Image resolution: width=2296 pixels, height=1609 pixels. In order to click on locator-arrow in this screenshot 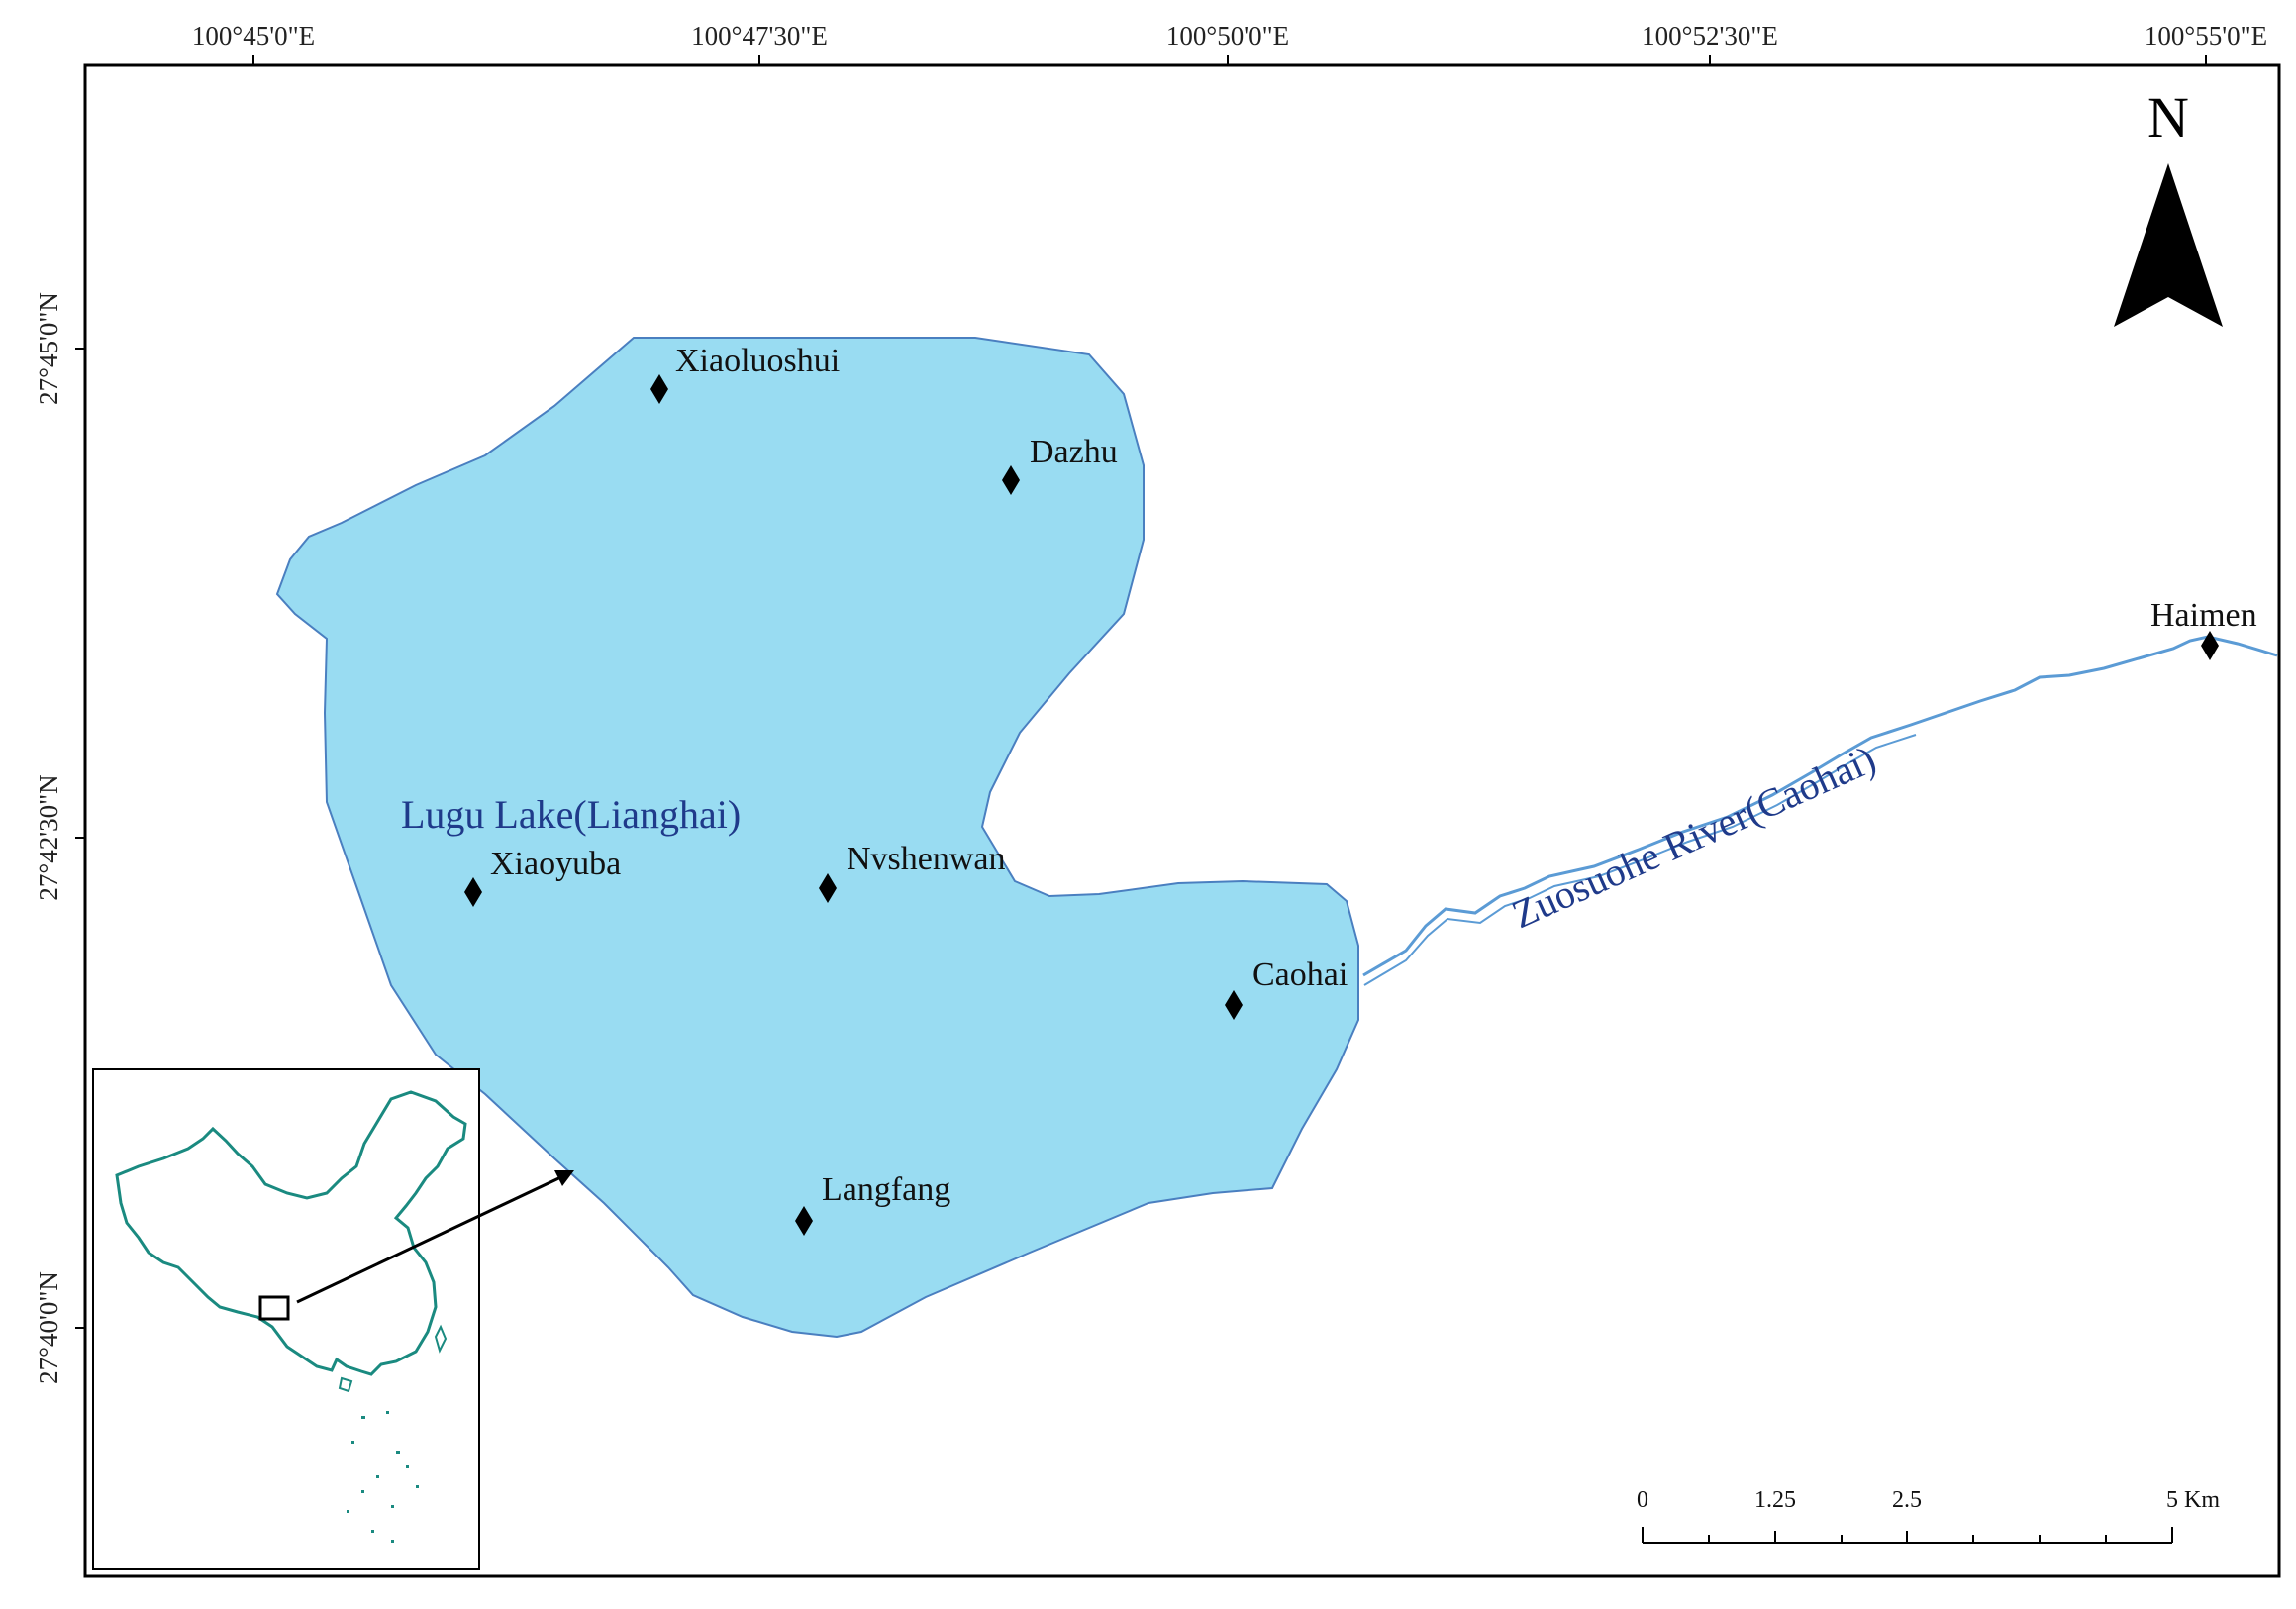, I will do `click(433, 1237)`.